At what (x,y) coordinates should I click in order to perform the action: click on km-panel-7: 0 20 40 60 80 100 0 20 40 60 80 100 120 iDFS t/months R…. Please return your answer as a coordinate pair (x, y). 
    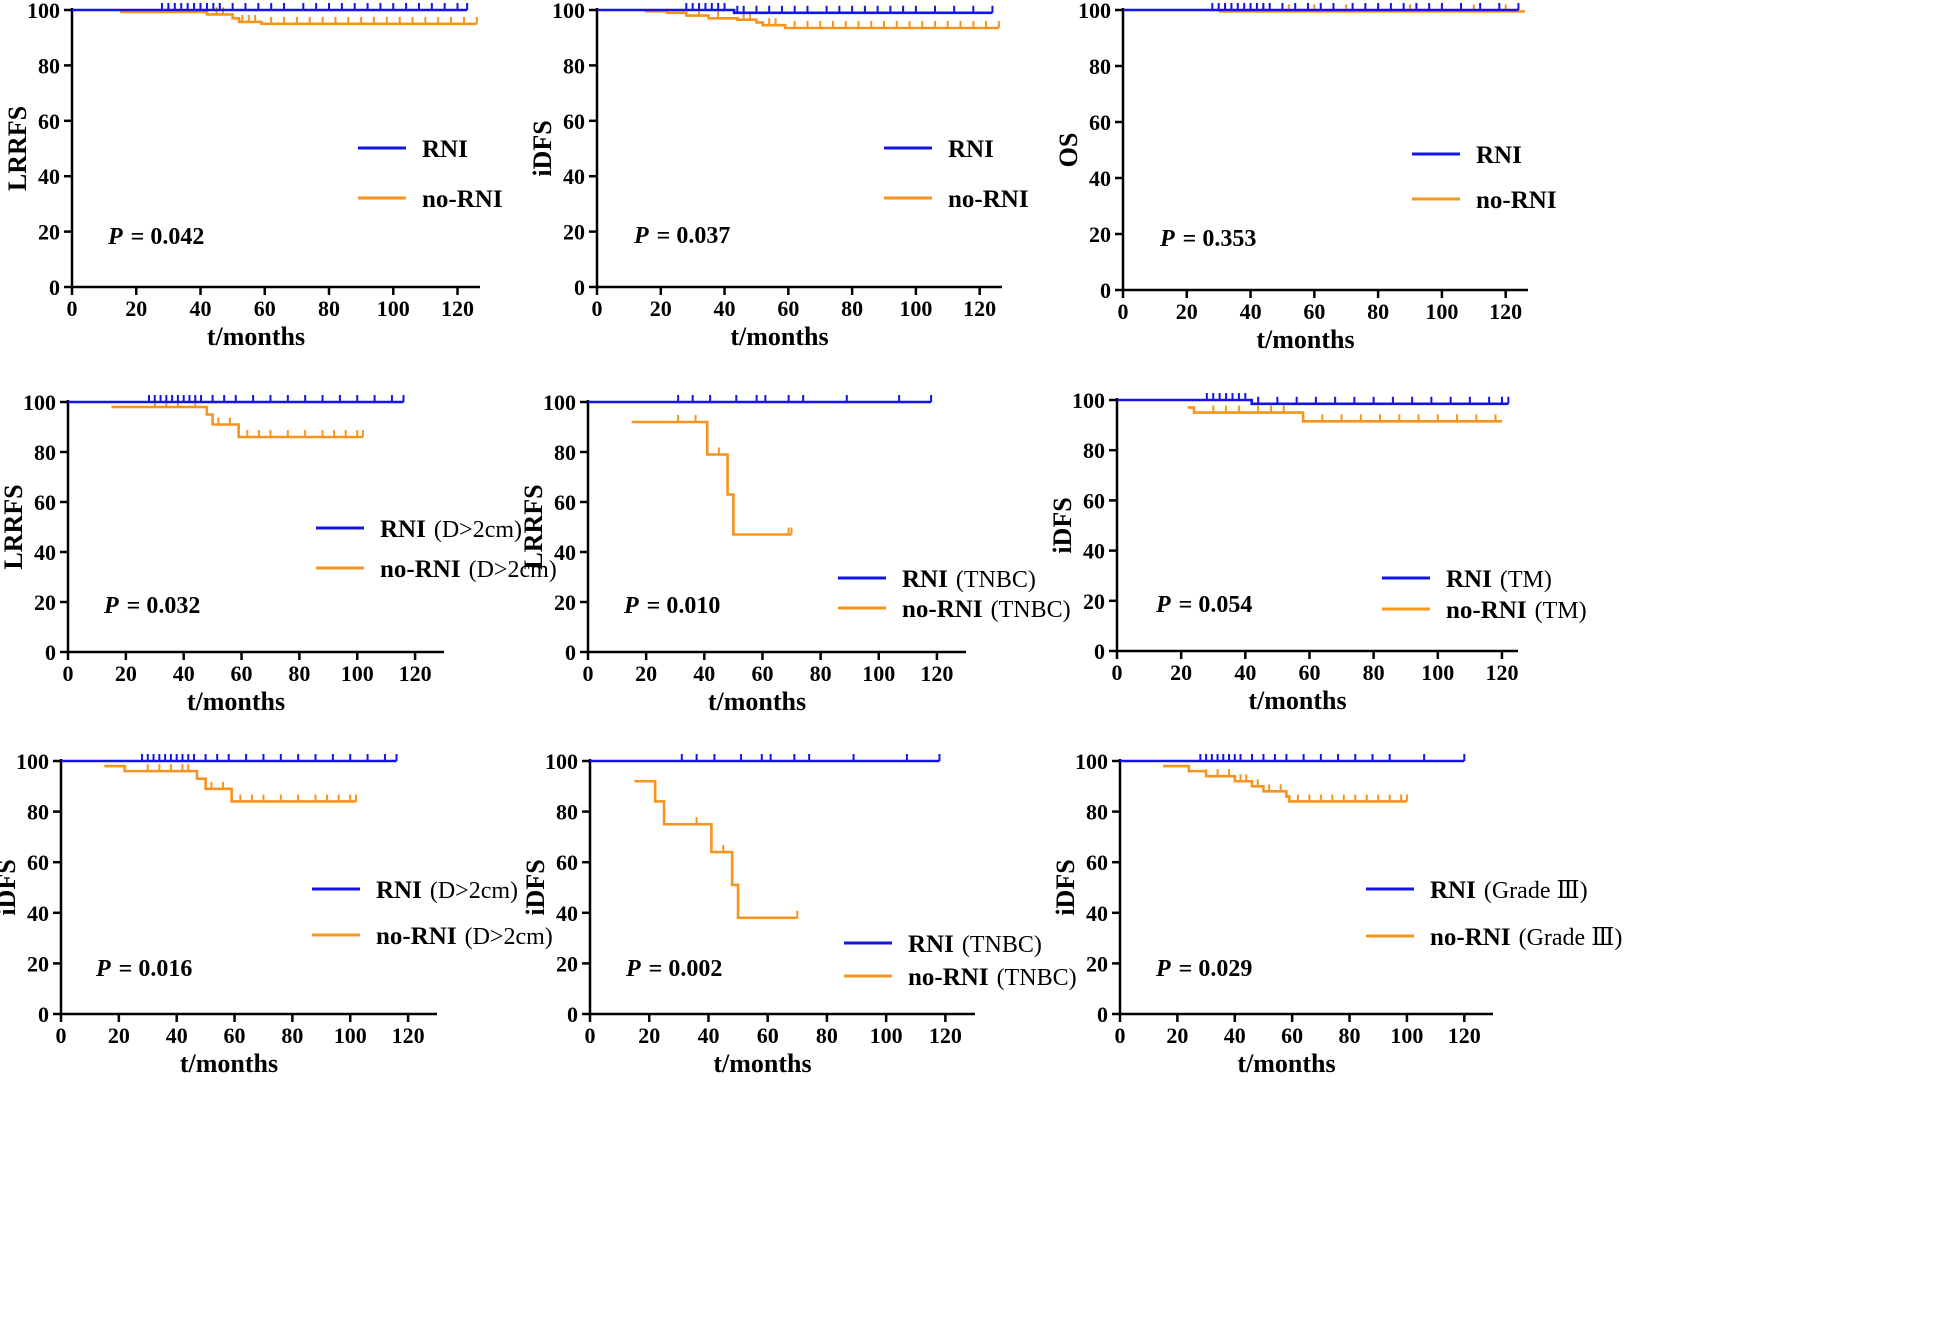
    Looking at the image, I should click on (320, 1038).